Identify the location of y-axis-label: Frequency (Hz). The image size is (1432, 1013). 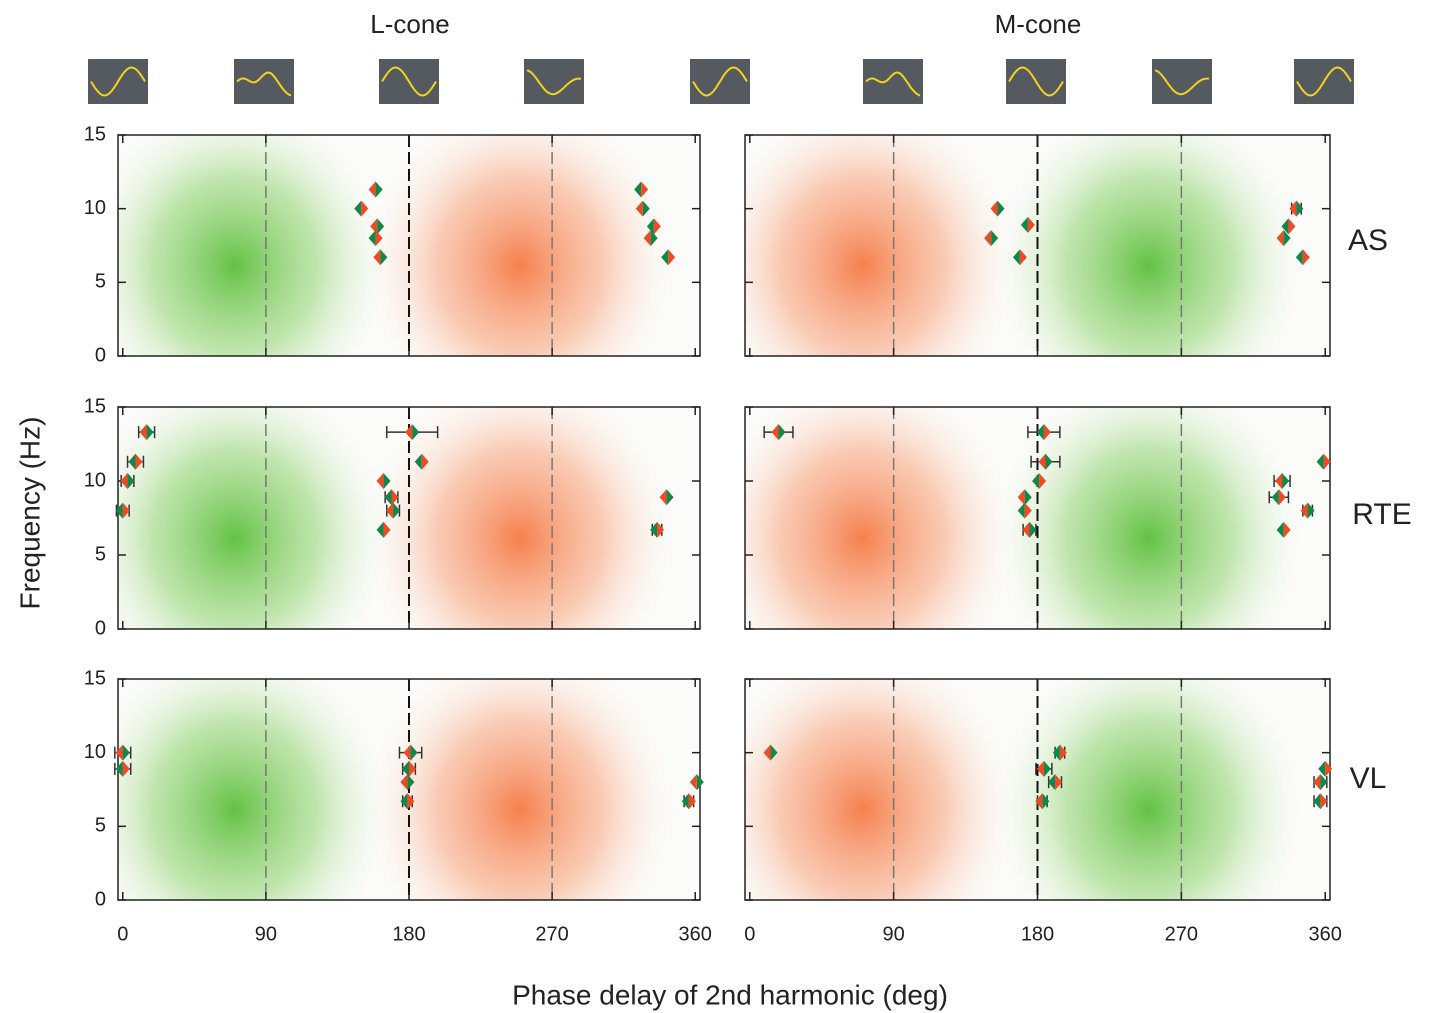
(29, 513).